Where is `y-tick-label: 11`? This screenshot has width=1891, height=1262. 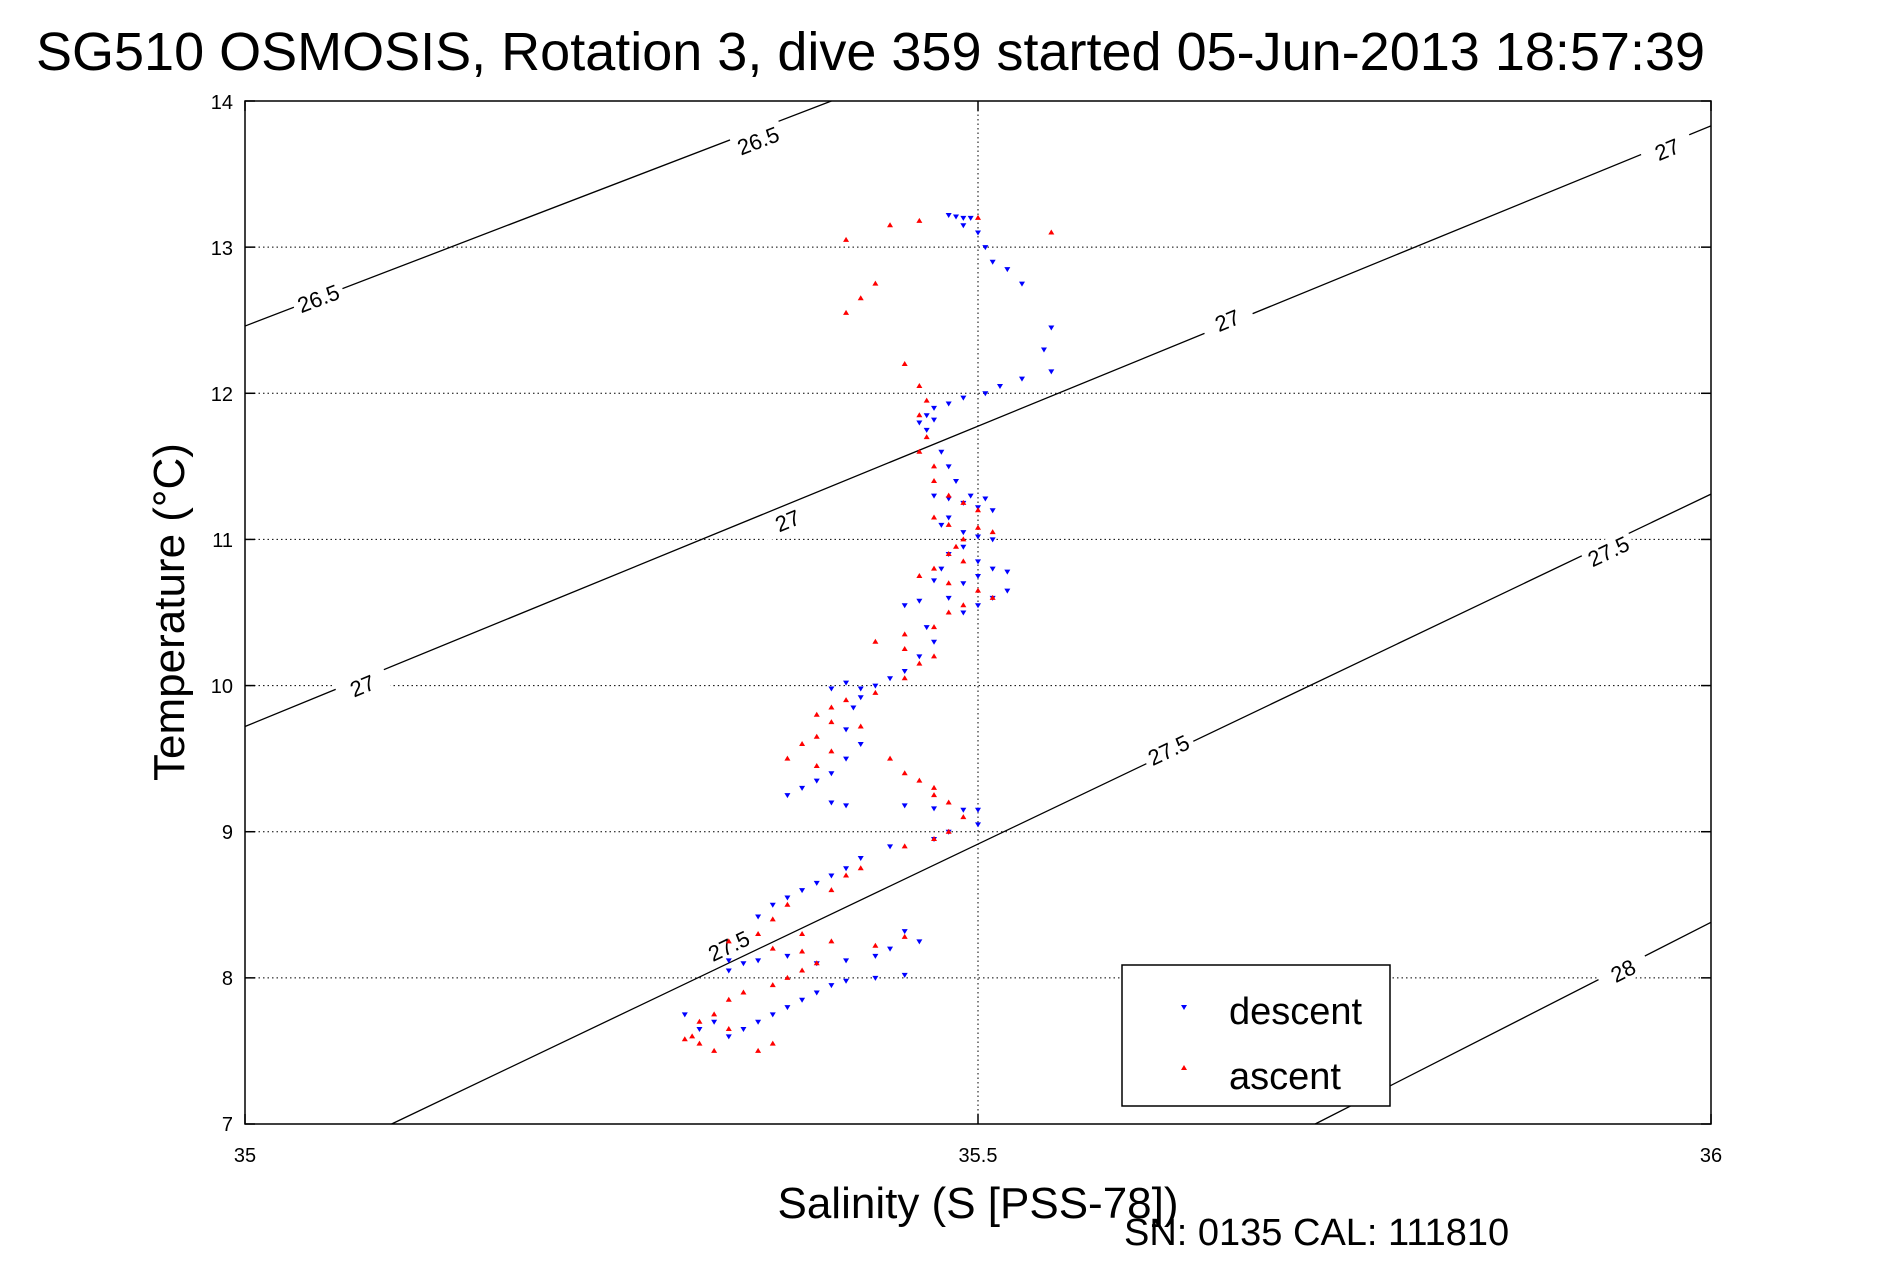 y-tick-label: 11 is located at coordinates (222, 541).